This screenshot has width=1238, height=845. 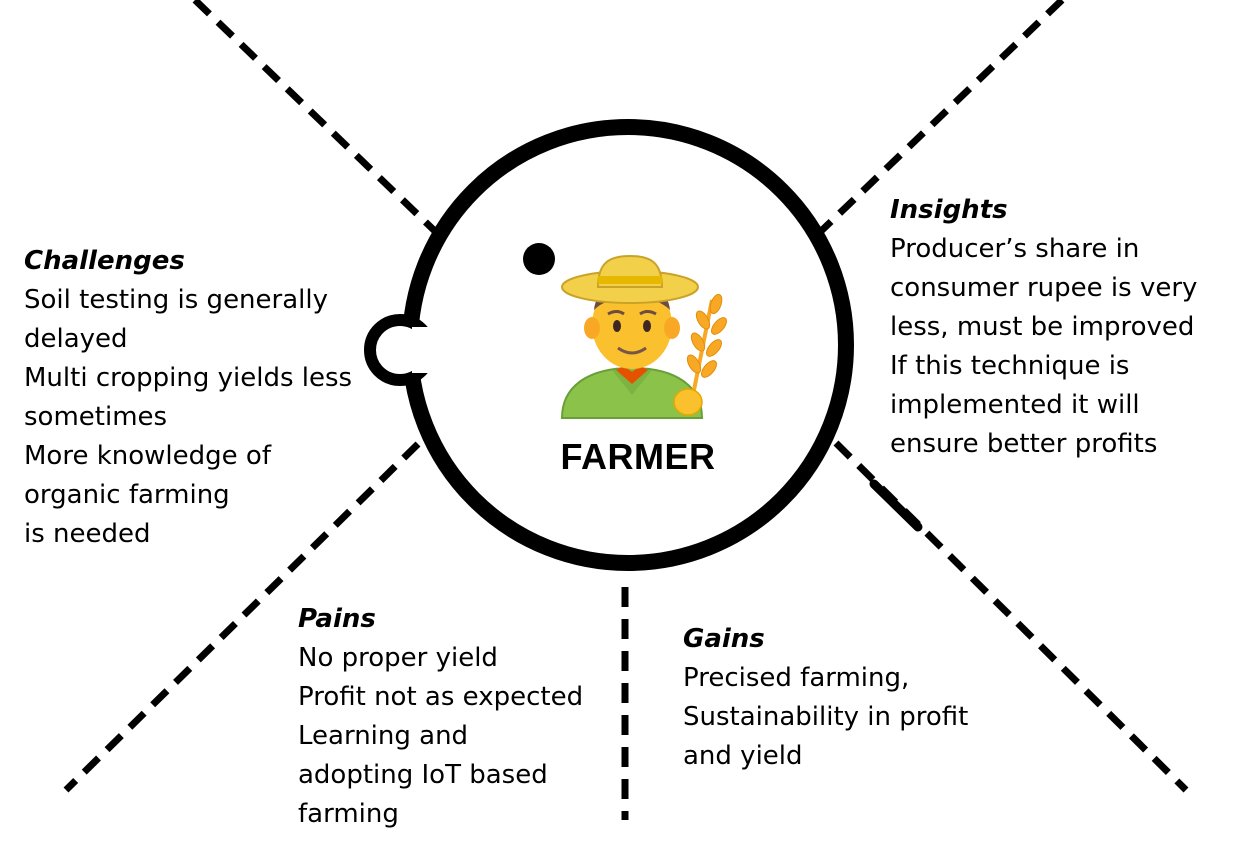 What do you see at coordinates (949, 210) in the screenshot?
I see `insights-heading: Insights` at bounding box center [949, 210].